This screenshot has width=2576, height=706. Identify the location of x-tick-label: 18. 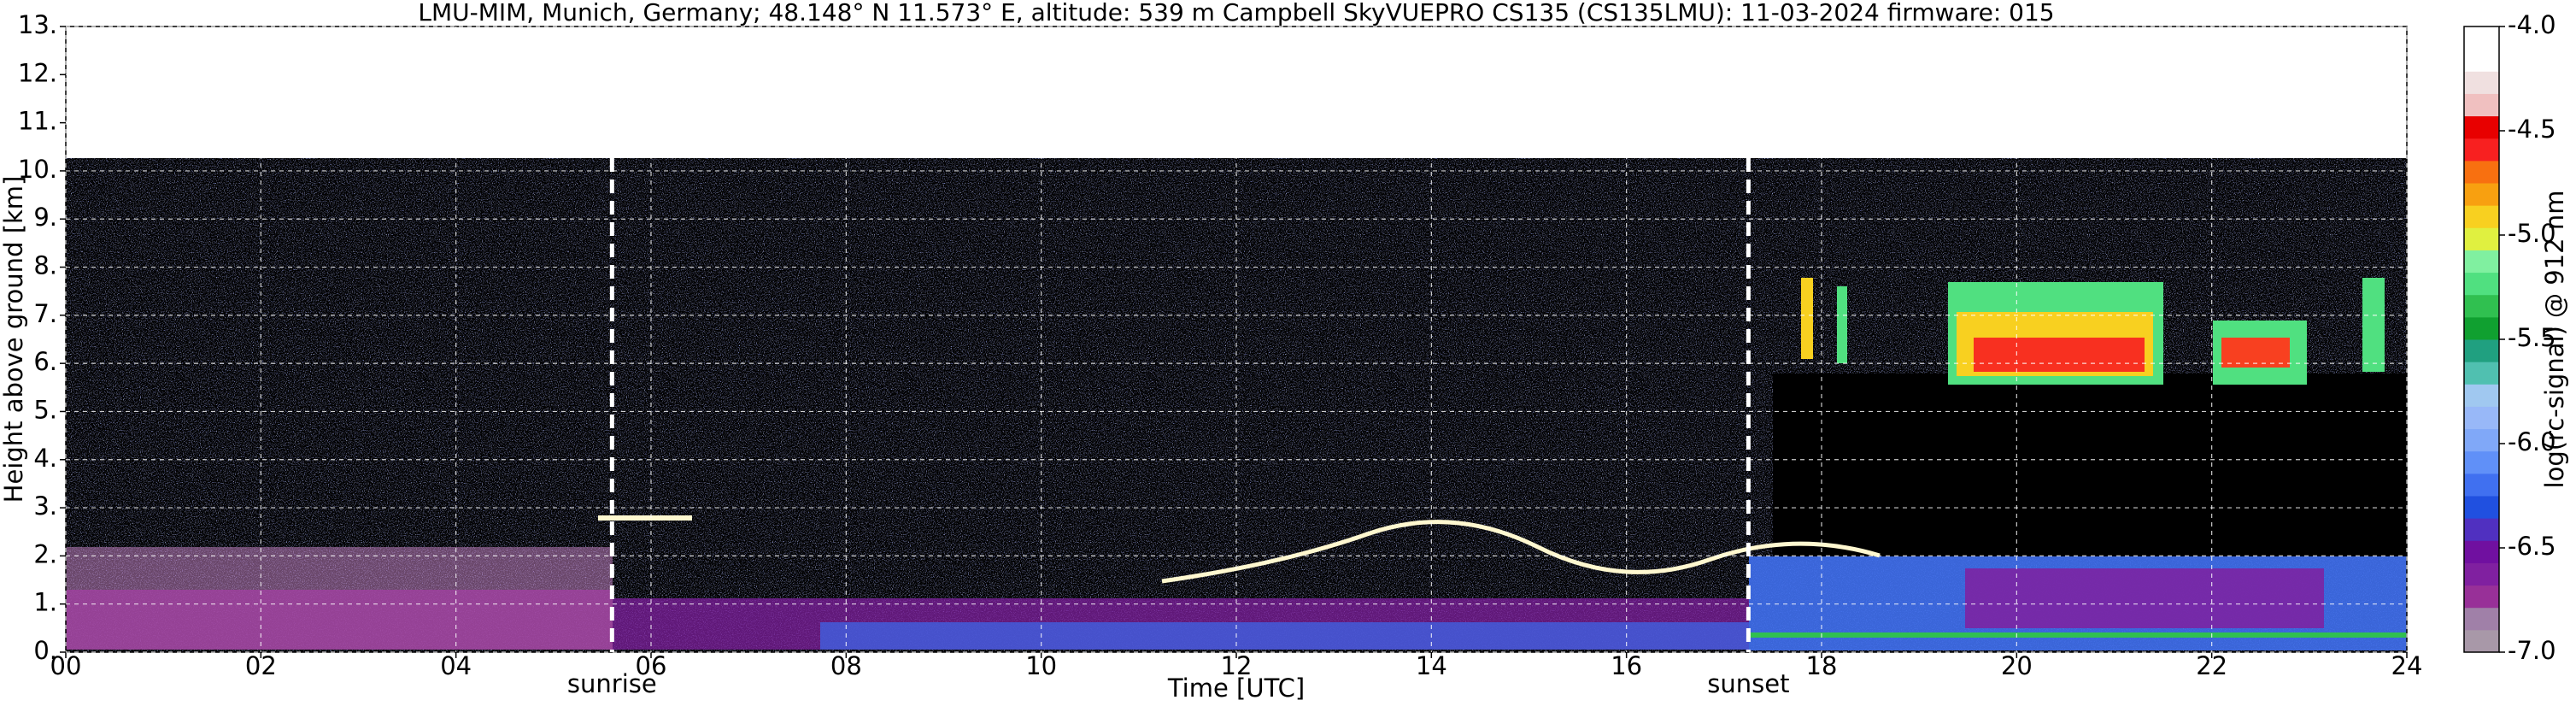
(1822, 665).